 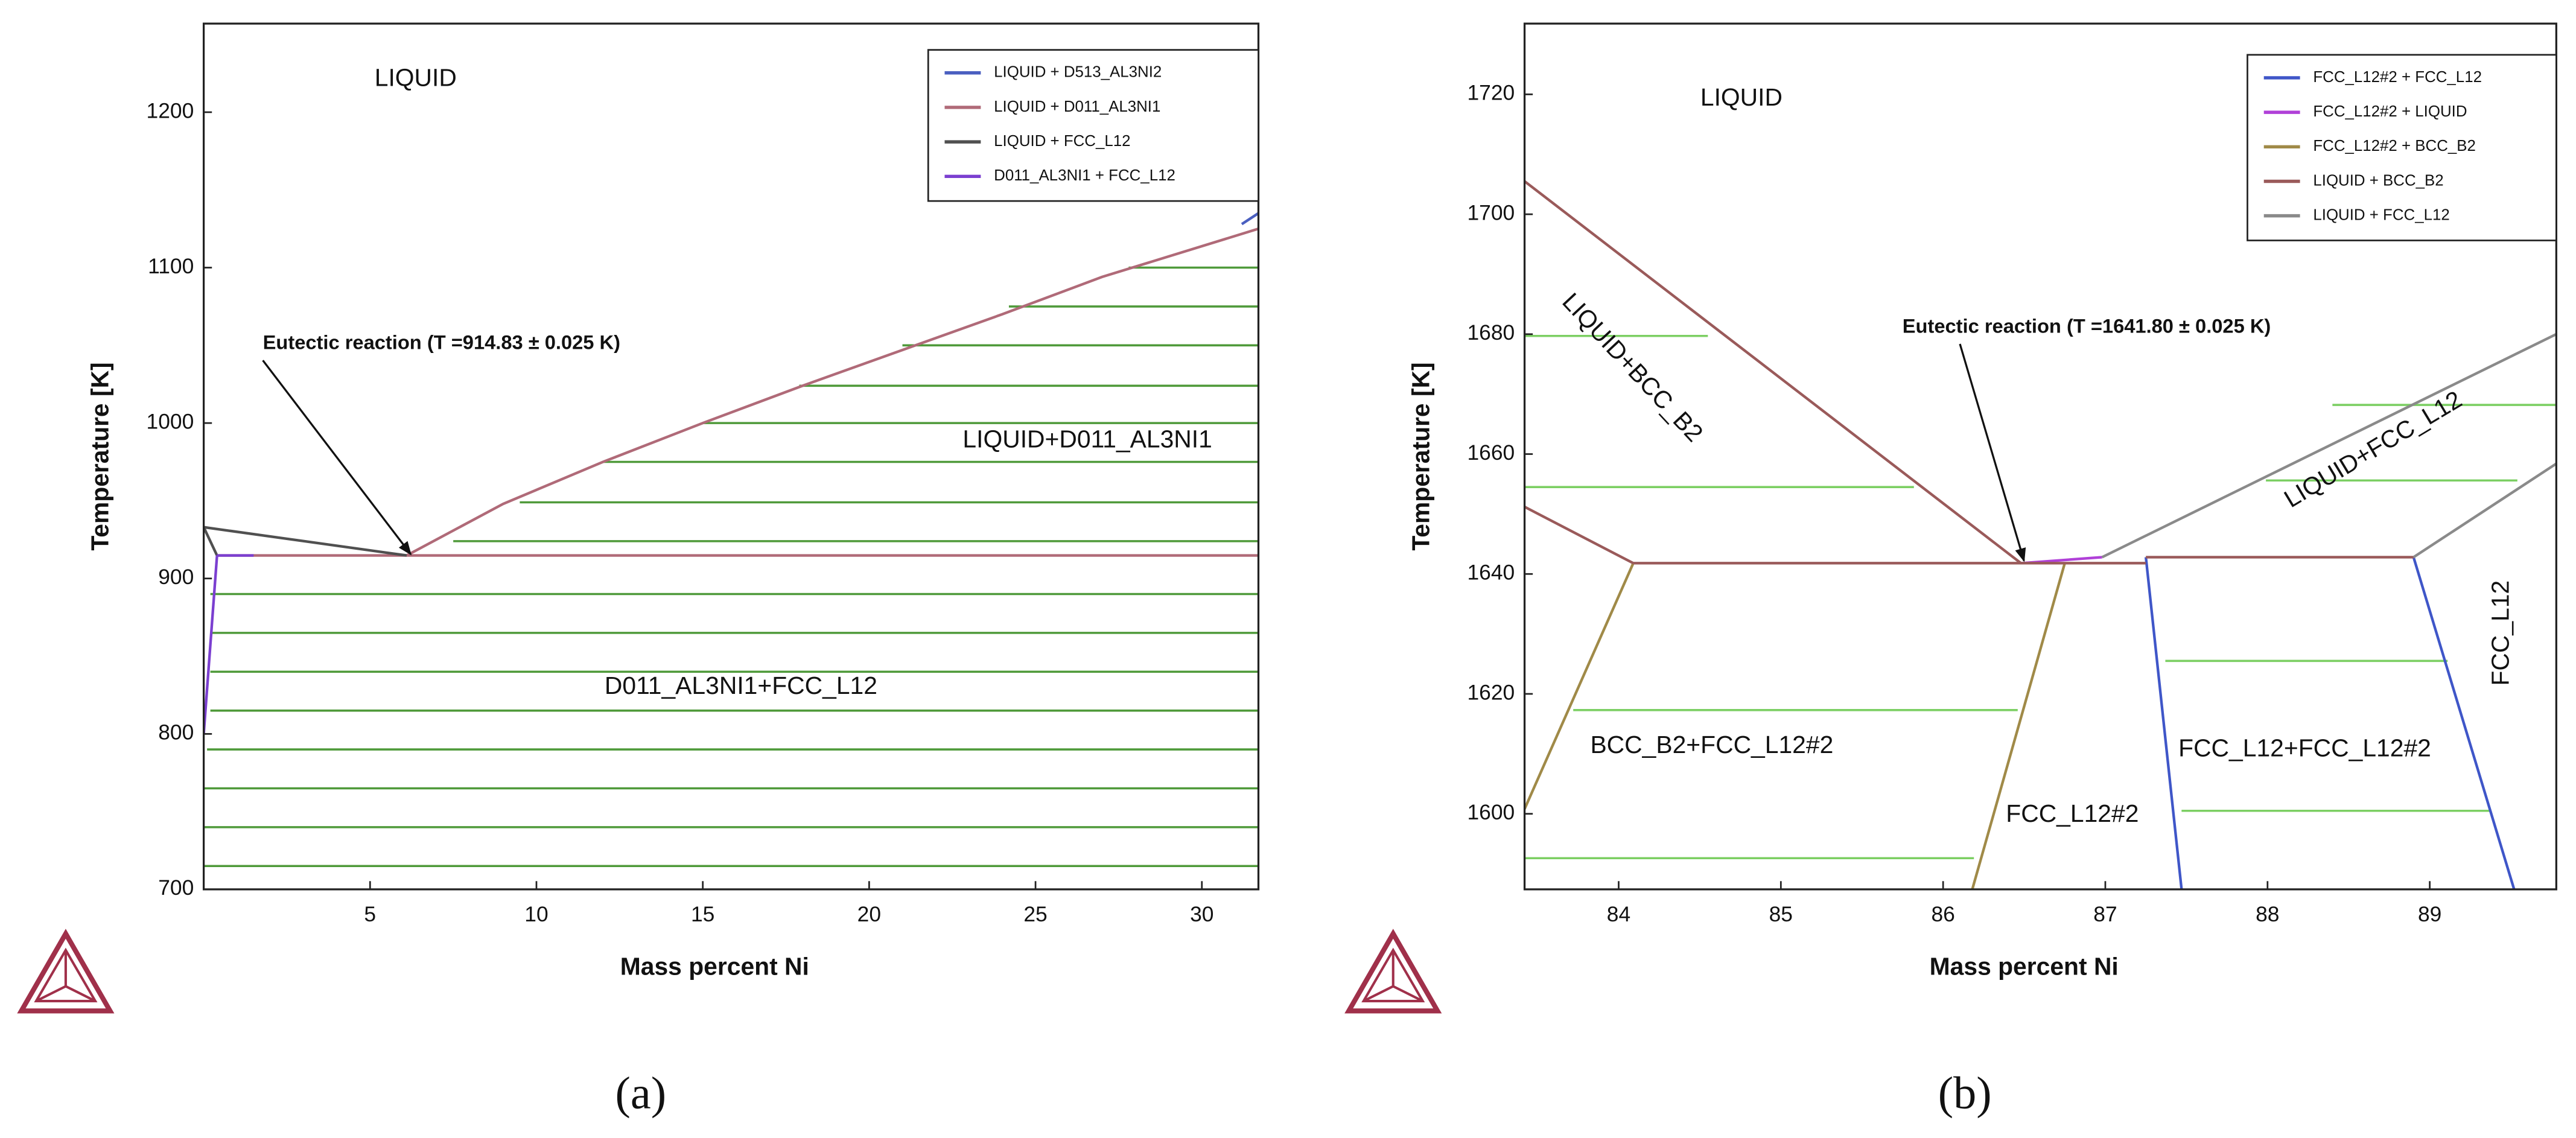 I want to click on y-tick-label: 1000, so click(x=170, y=421).